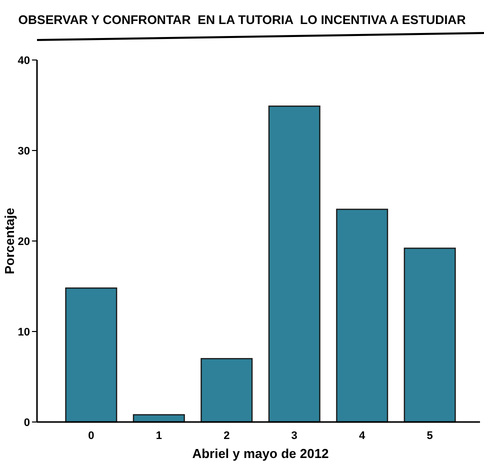 The image size is (484, 468). What do you see at coordinates (24, 151) in the screenshot?
I see `y-tick-label: 30` at bounding box center [24, 151].